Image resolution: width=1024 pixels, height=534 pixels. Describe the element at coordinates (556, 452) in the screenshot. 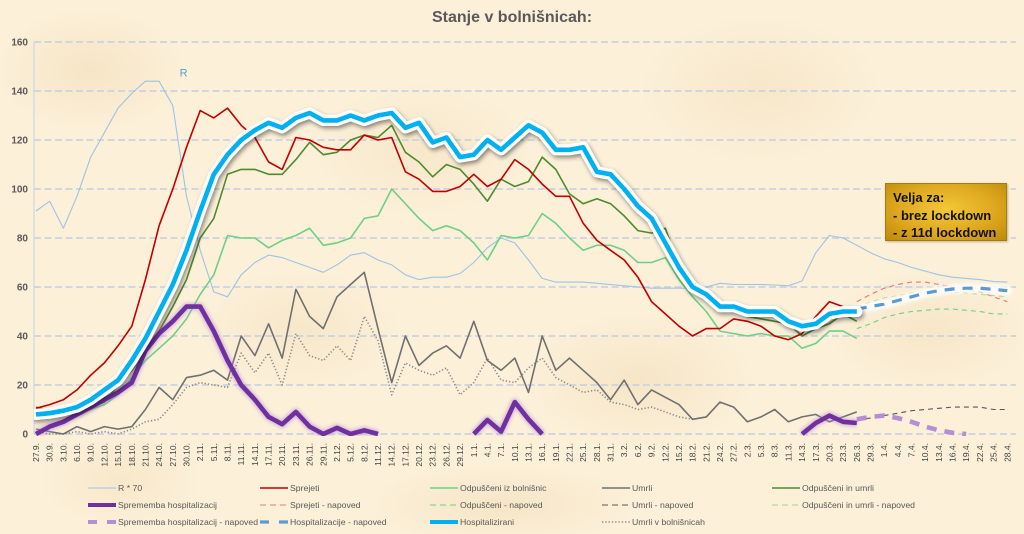

I see `x-tick-label: 19.1.` at that location.